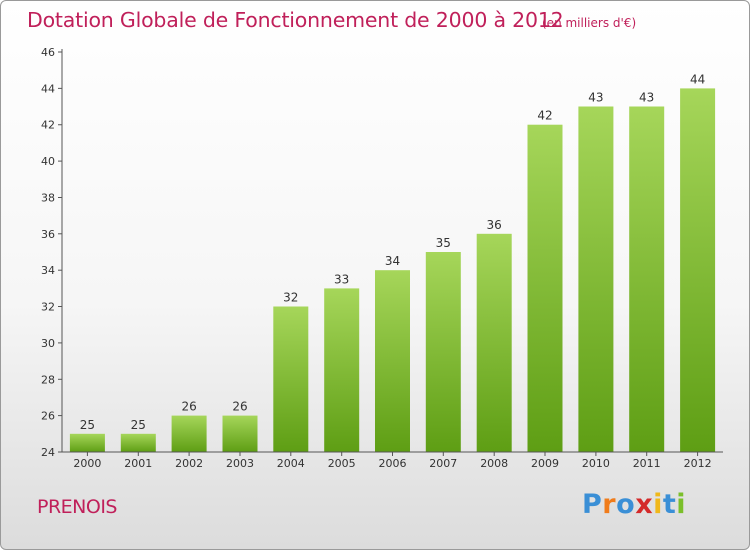 The width and height of the screenshot is (750, 550). What do you see at coordinates (290, 298) in the screenshot?
I see `data-label-2004: 32` at bounding box center [290, 298].